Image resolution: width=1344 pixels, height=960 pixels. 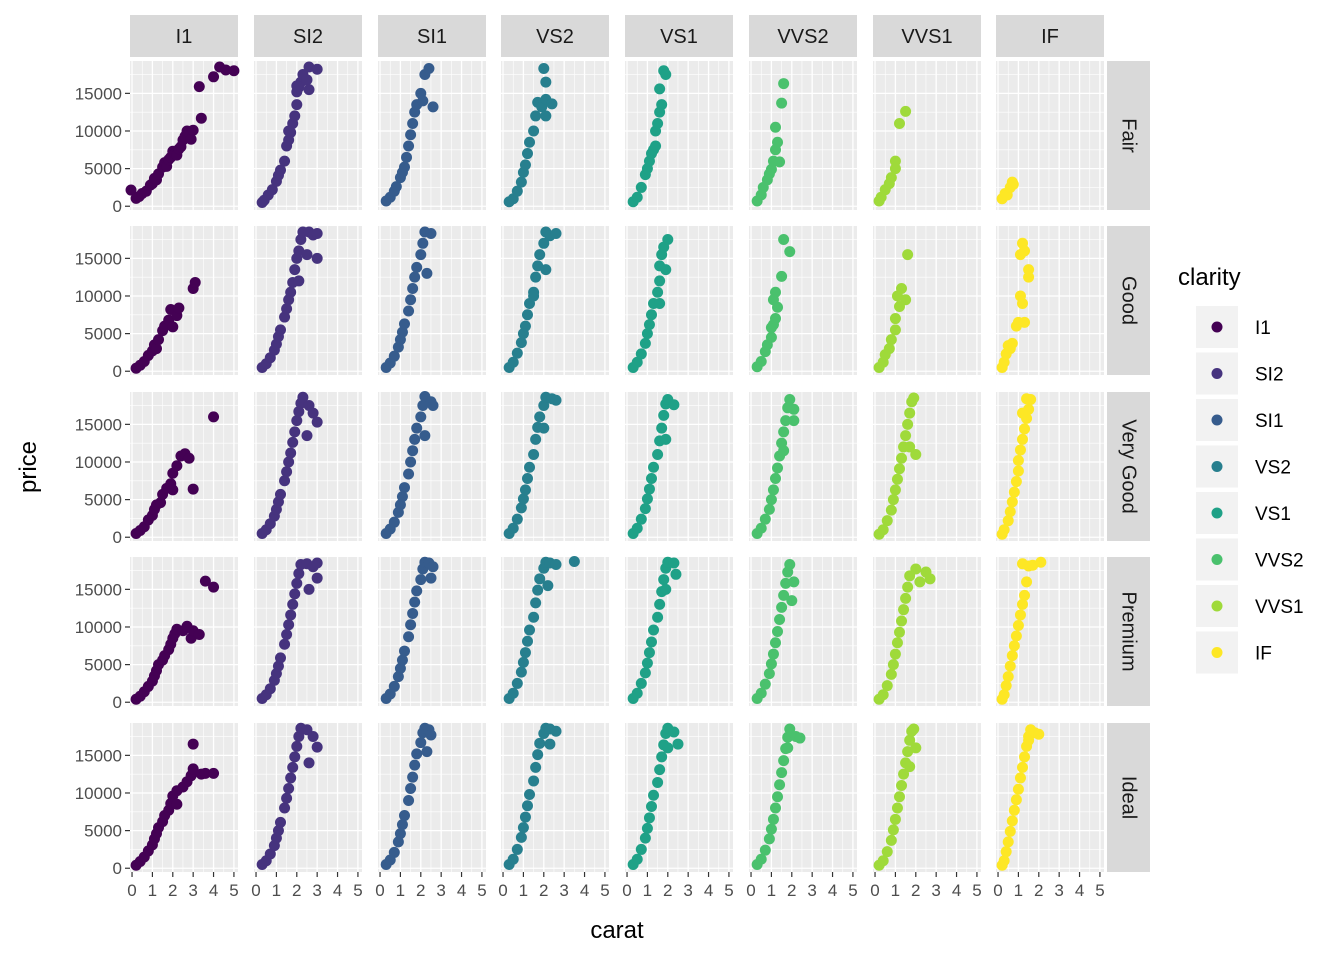 What do you see at coordinates (555, 797) in the screenshot?
I see `panel-ideal-vs2` at bounding box center [555, 797].